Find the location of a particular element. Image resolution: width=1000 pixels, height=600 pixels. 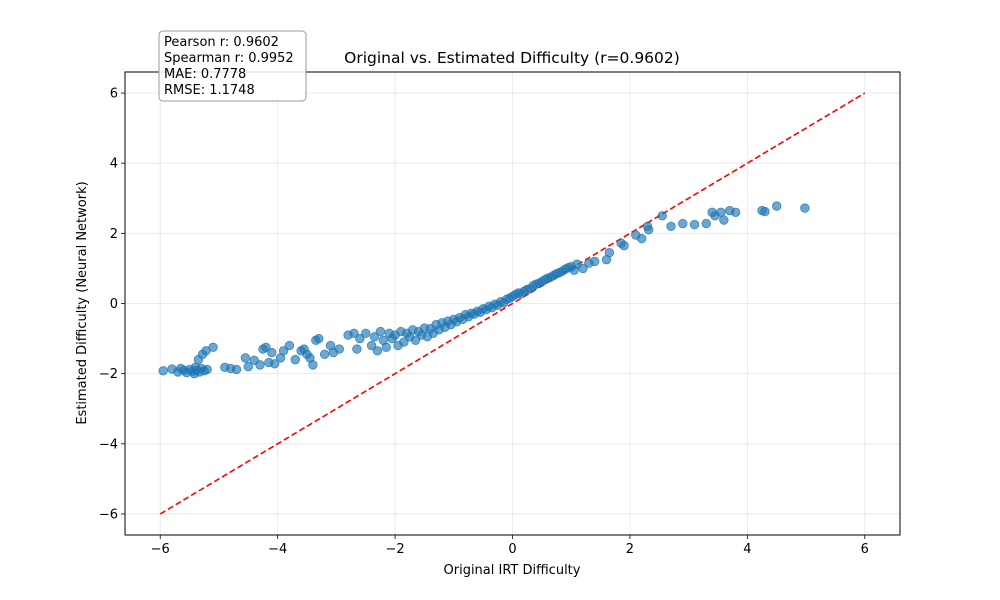

x-tick-label: 2 is located at coordinates (630, 549).